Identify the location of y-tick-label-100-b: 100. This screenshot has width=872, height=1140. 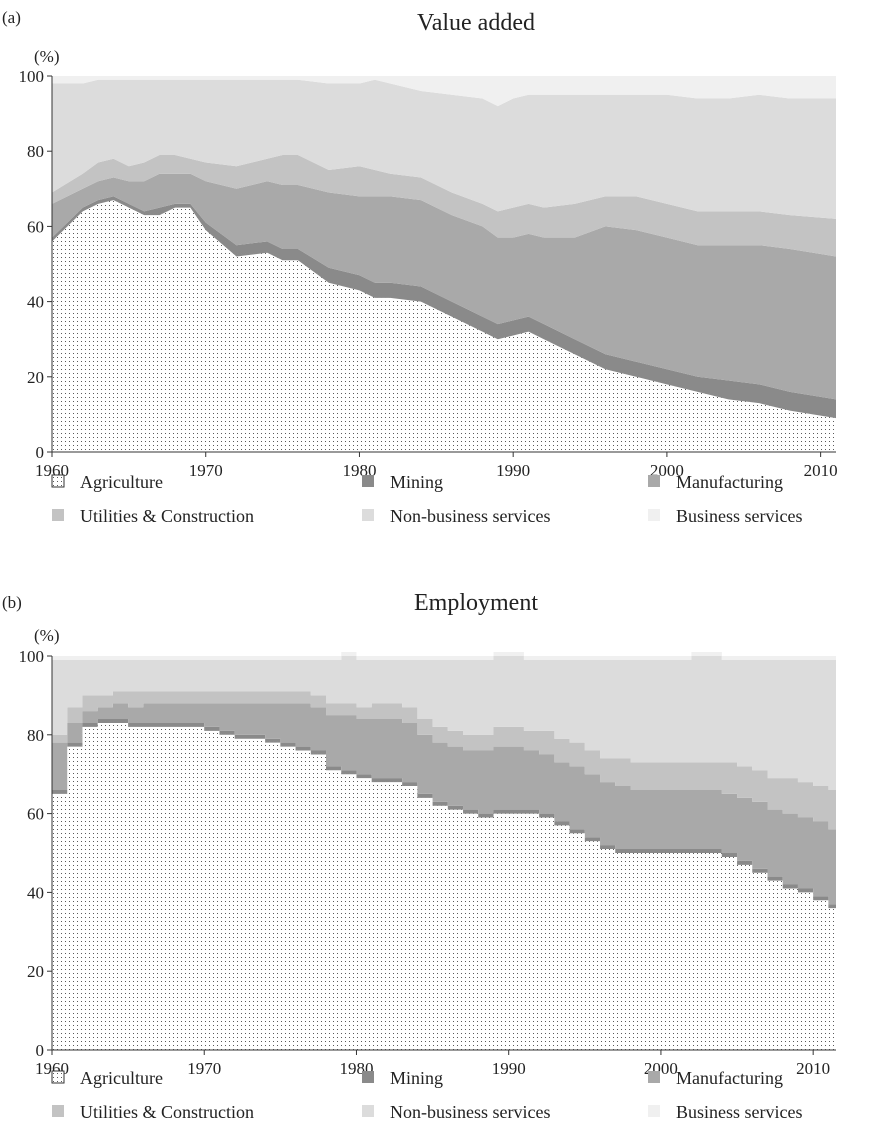
(32, 656).